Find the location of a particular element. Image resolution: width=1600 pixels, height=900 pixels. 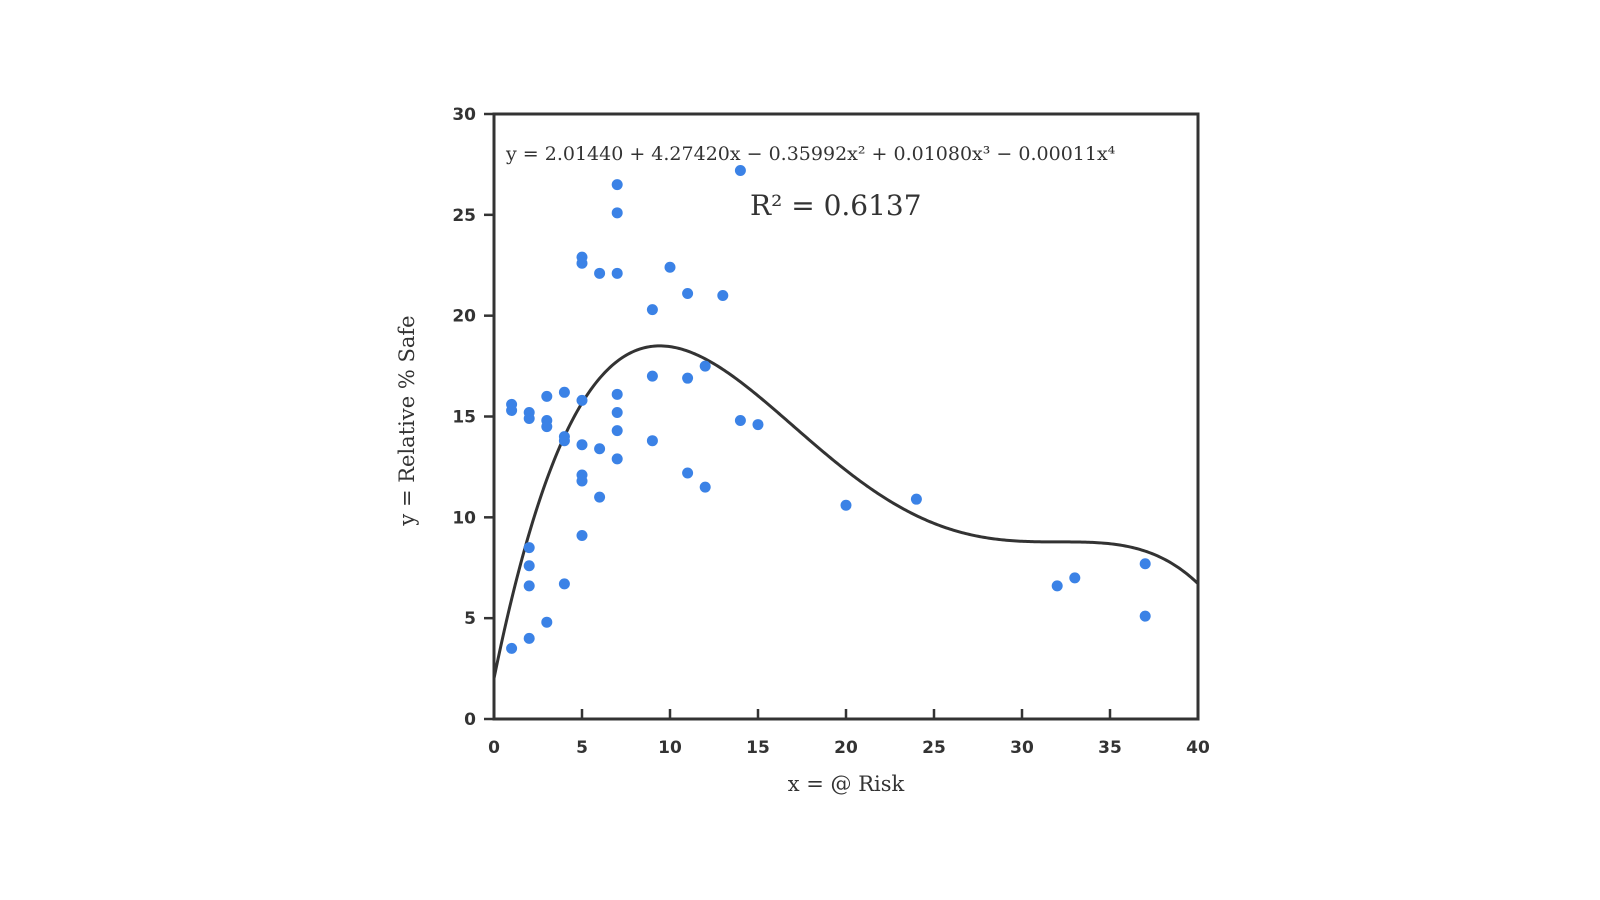

x-tick-label: 15 is located at coordinates (758, 748).